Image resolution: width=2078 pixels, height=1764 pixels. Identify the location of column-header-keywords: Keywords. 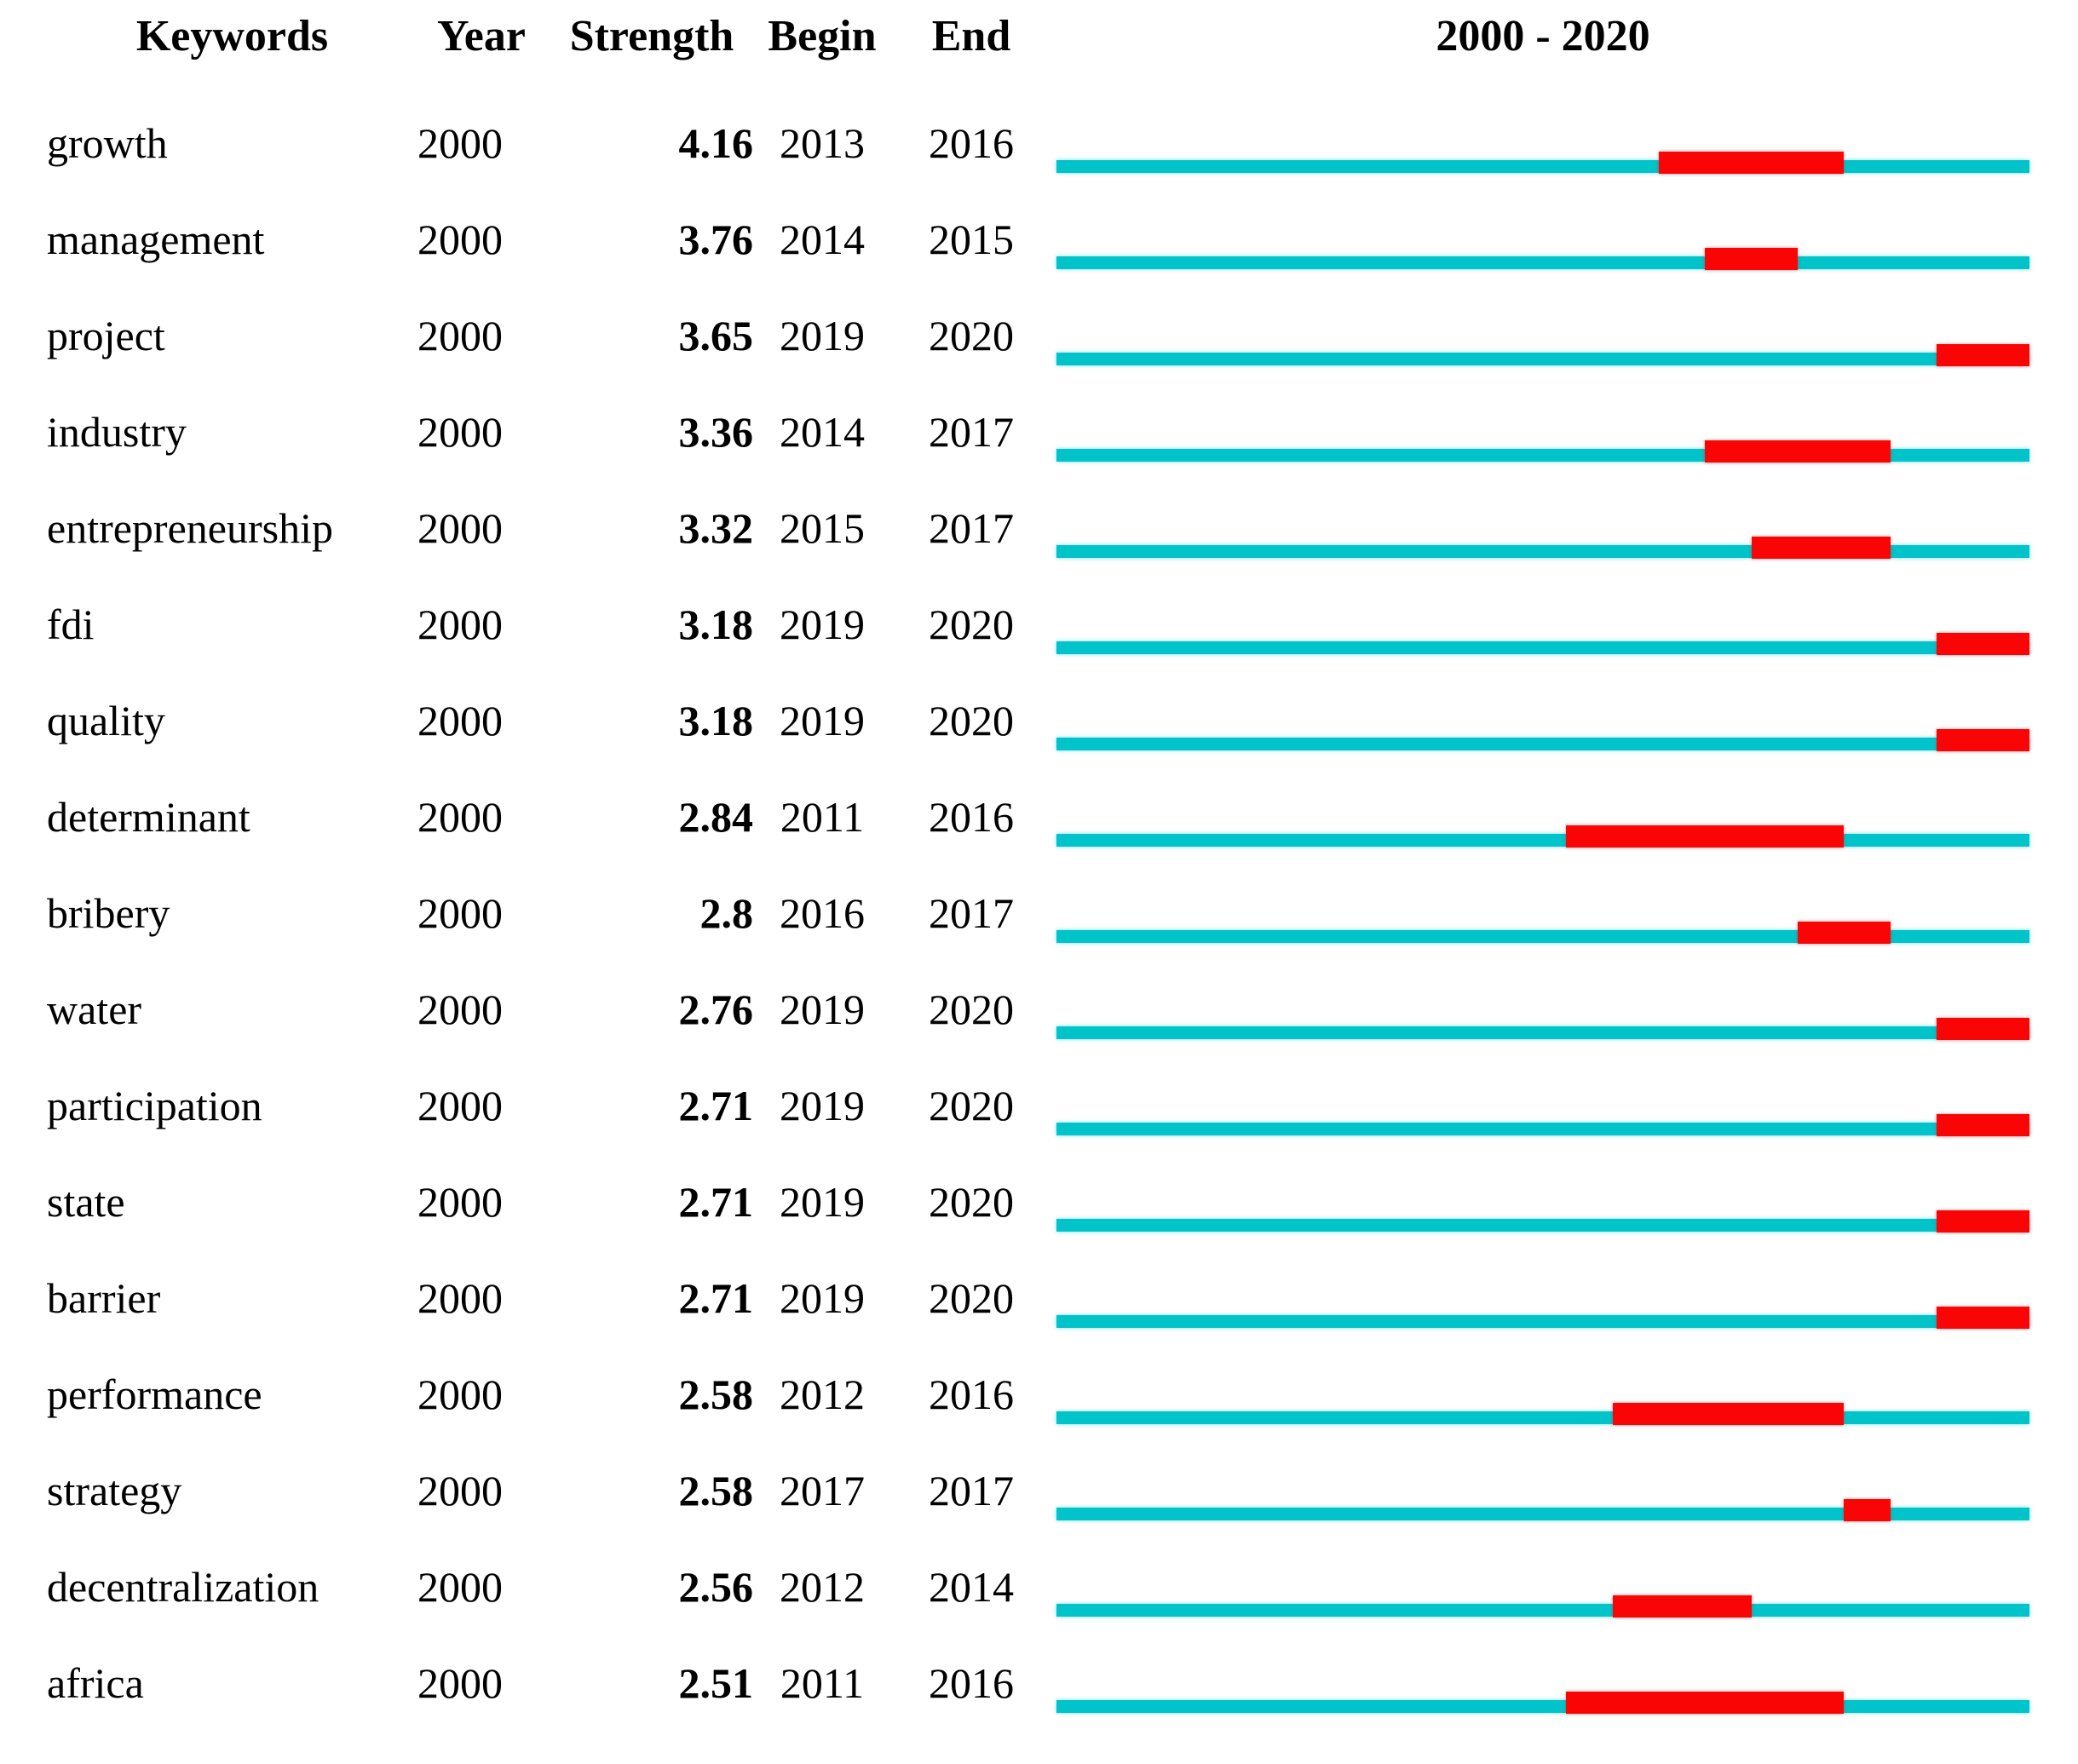
(232, 36).